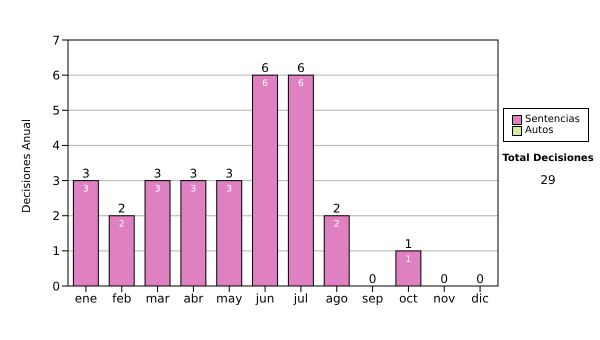 The image size is (600, 340). I want to click on text: Total Decisiones, so click(548, 158).